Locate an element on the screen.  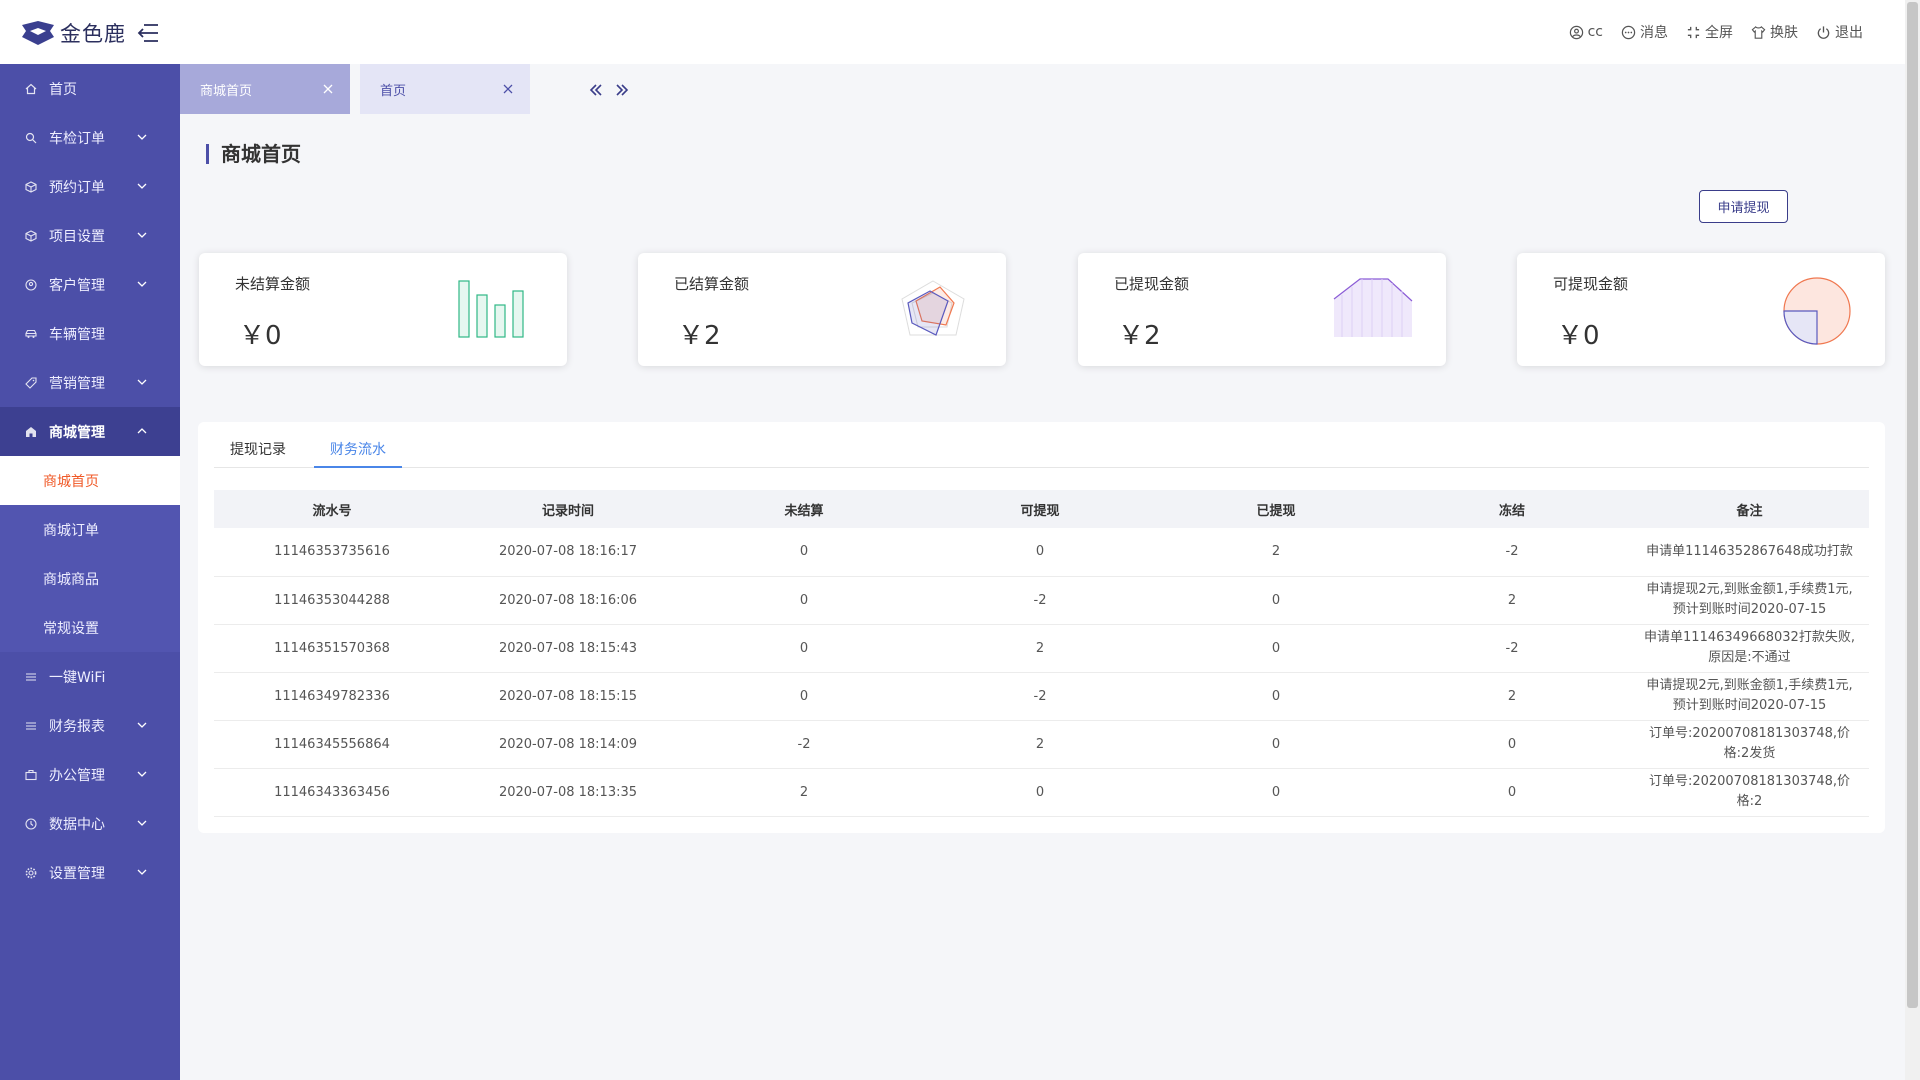
submenu-item-mall-orders: 商城订单 is located at coordinates (90, 529).